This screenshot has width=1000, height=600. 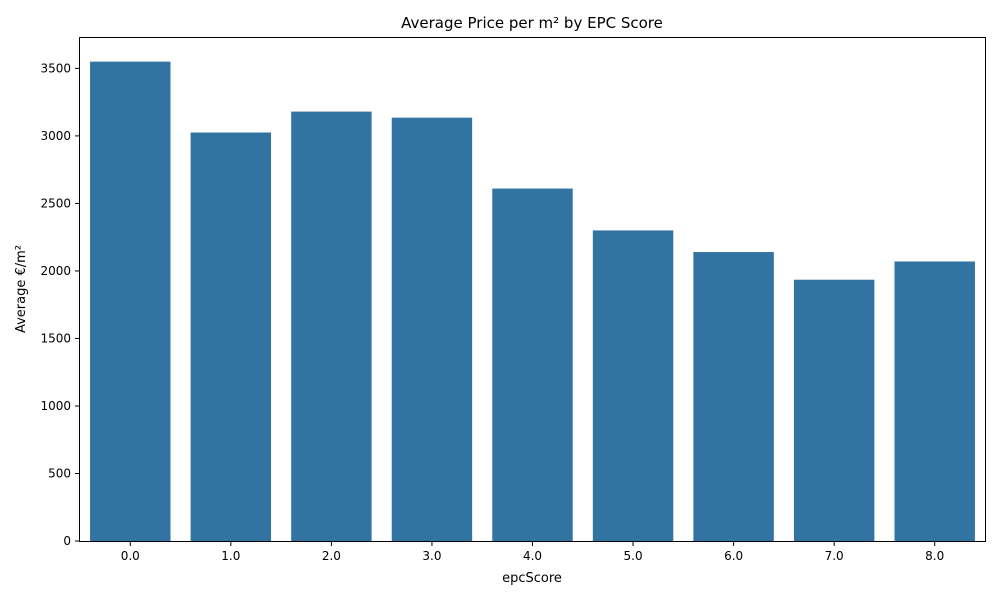 I want to click on y-tick-label-4: 2000, so click(x=55, y=271).